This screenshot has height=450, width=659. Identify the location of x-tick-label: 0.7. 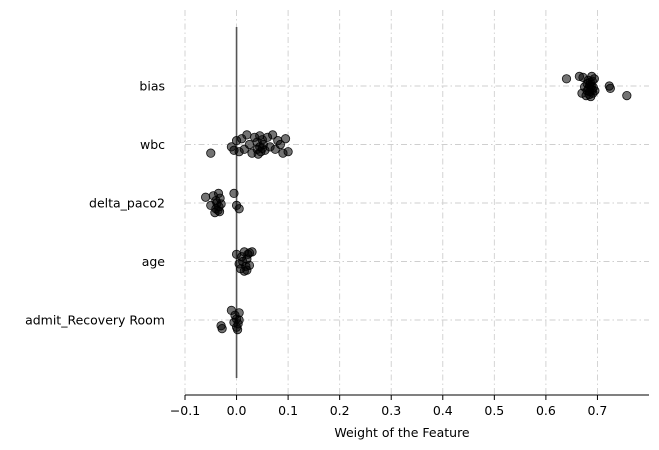
(597, 410).